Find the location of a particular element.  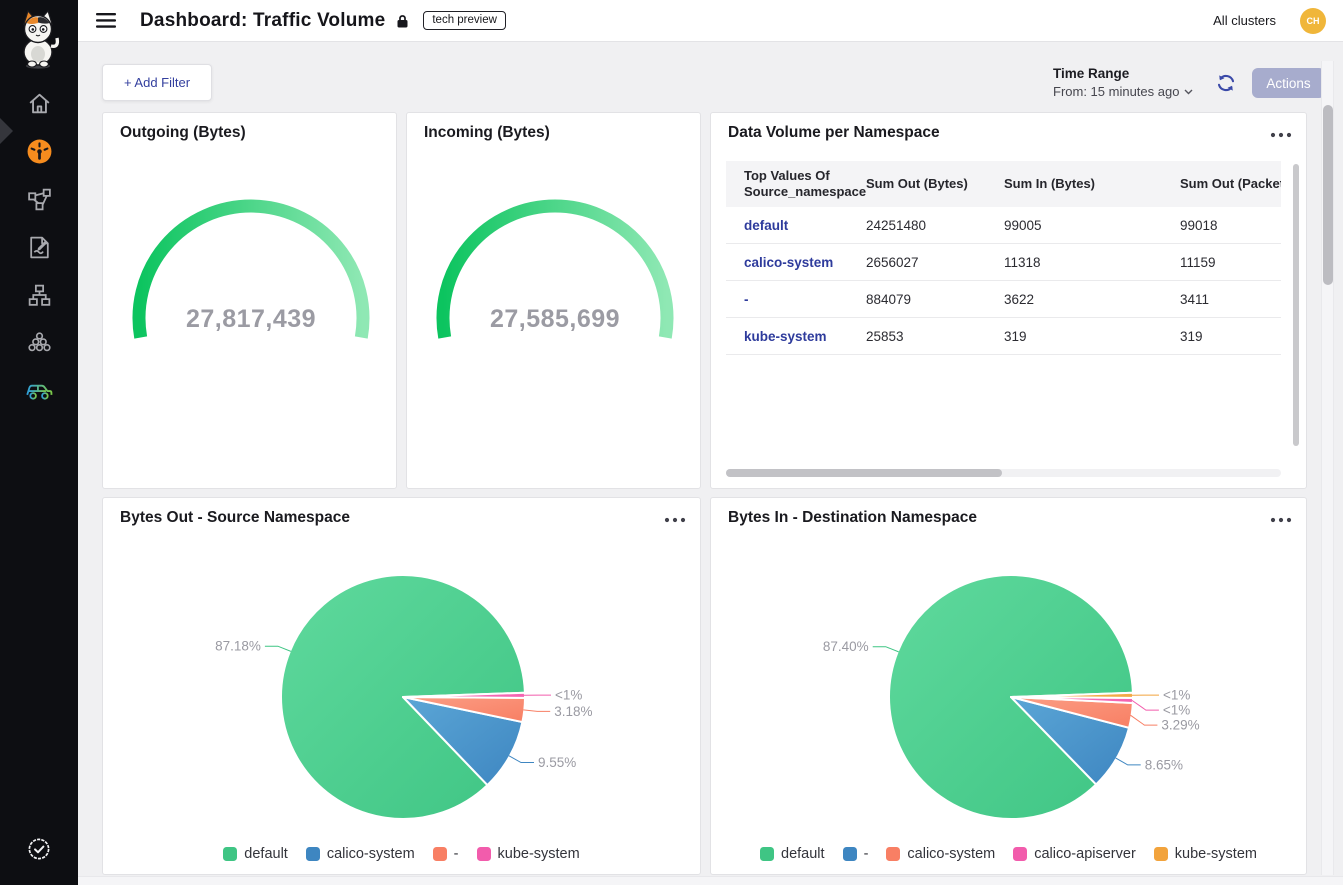

cat-logo-icon is located at coordinates (41, 39).